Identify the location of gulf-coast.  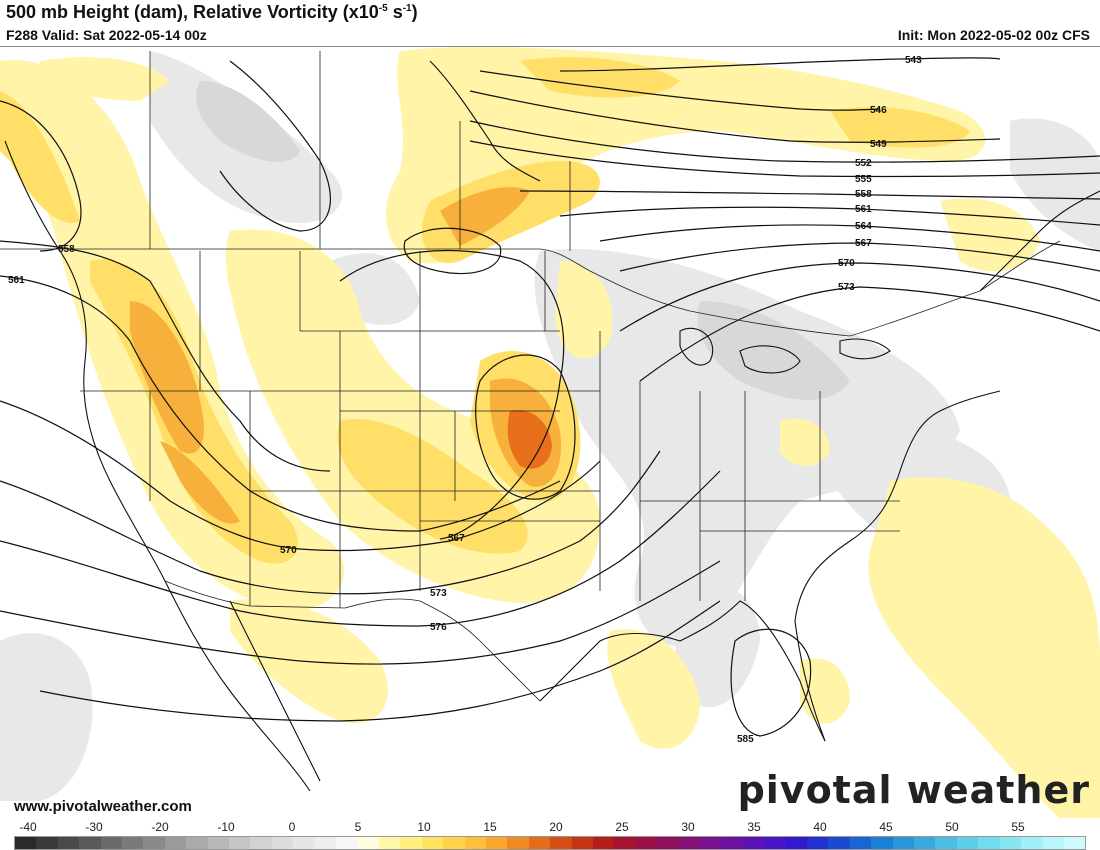
(682, 671).